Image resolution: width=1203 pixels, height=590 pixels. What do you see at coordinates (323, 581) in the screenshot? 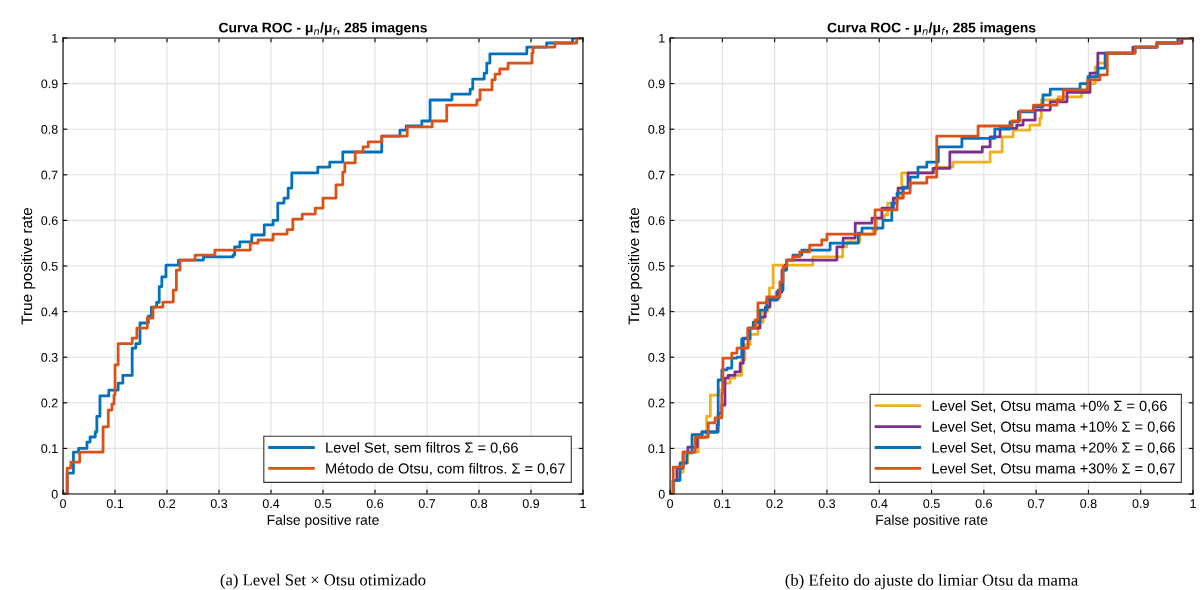
I see `text: (a) Level Set × Otsu otimizado` at bounding box center [323, 581].